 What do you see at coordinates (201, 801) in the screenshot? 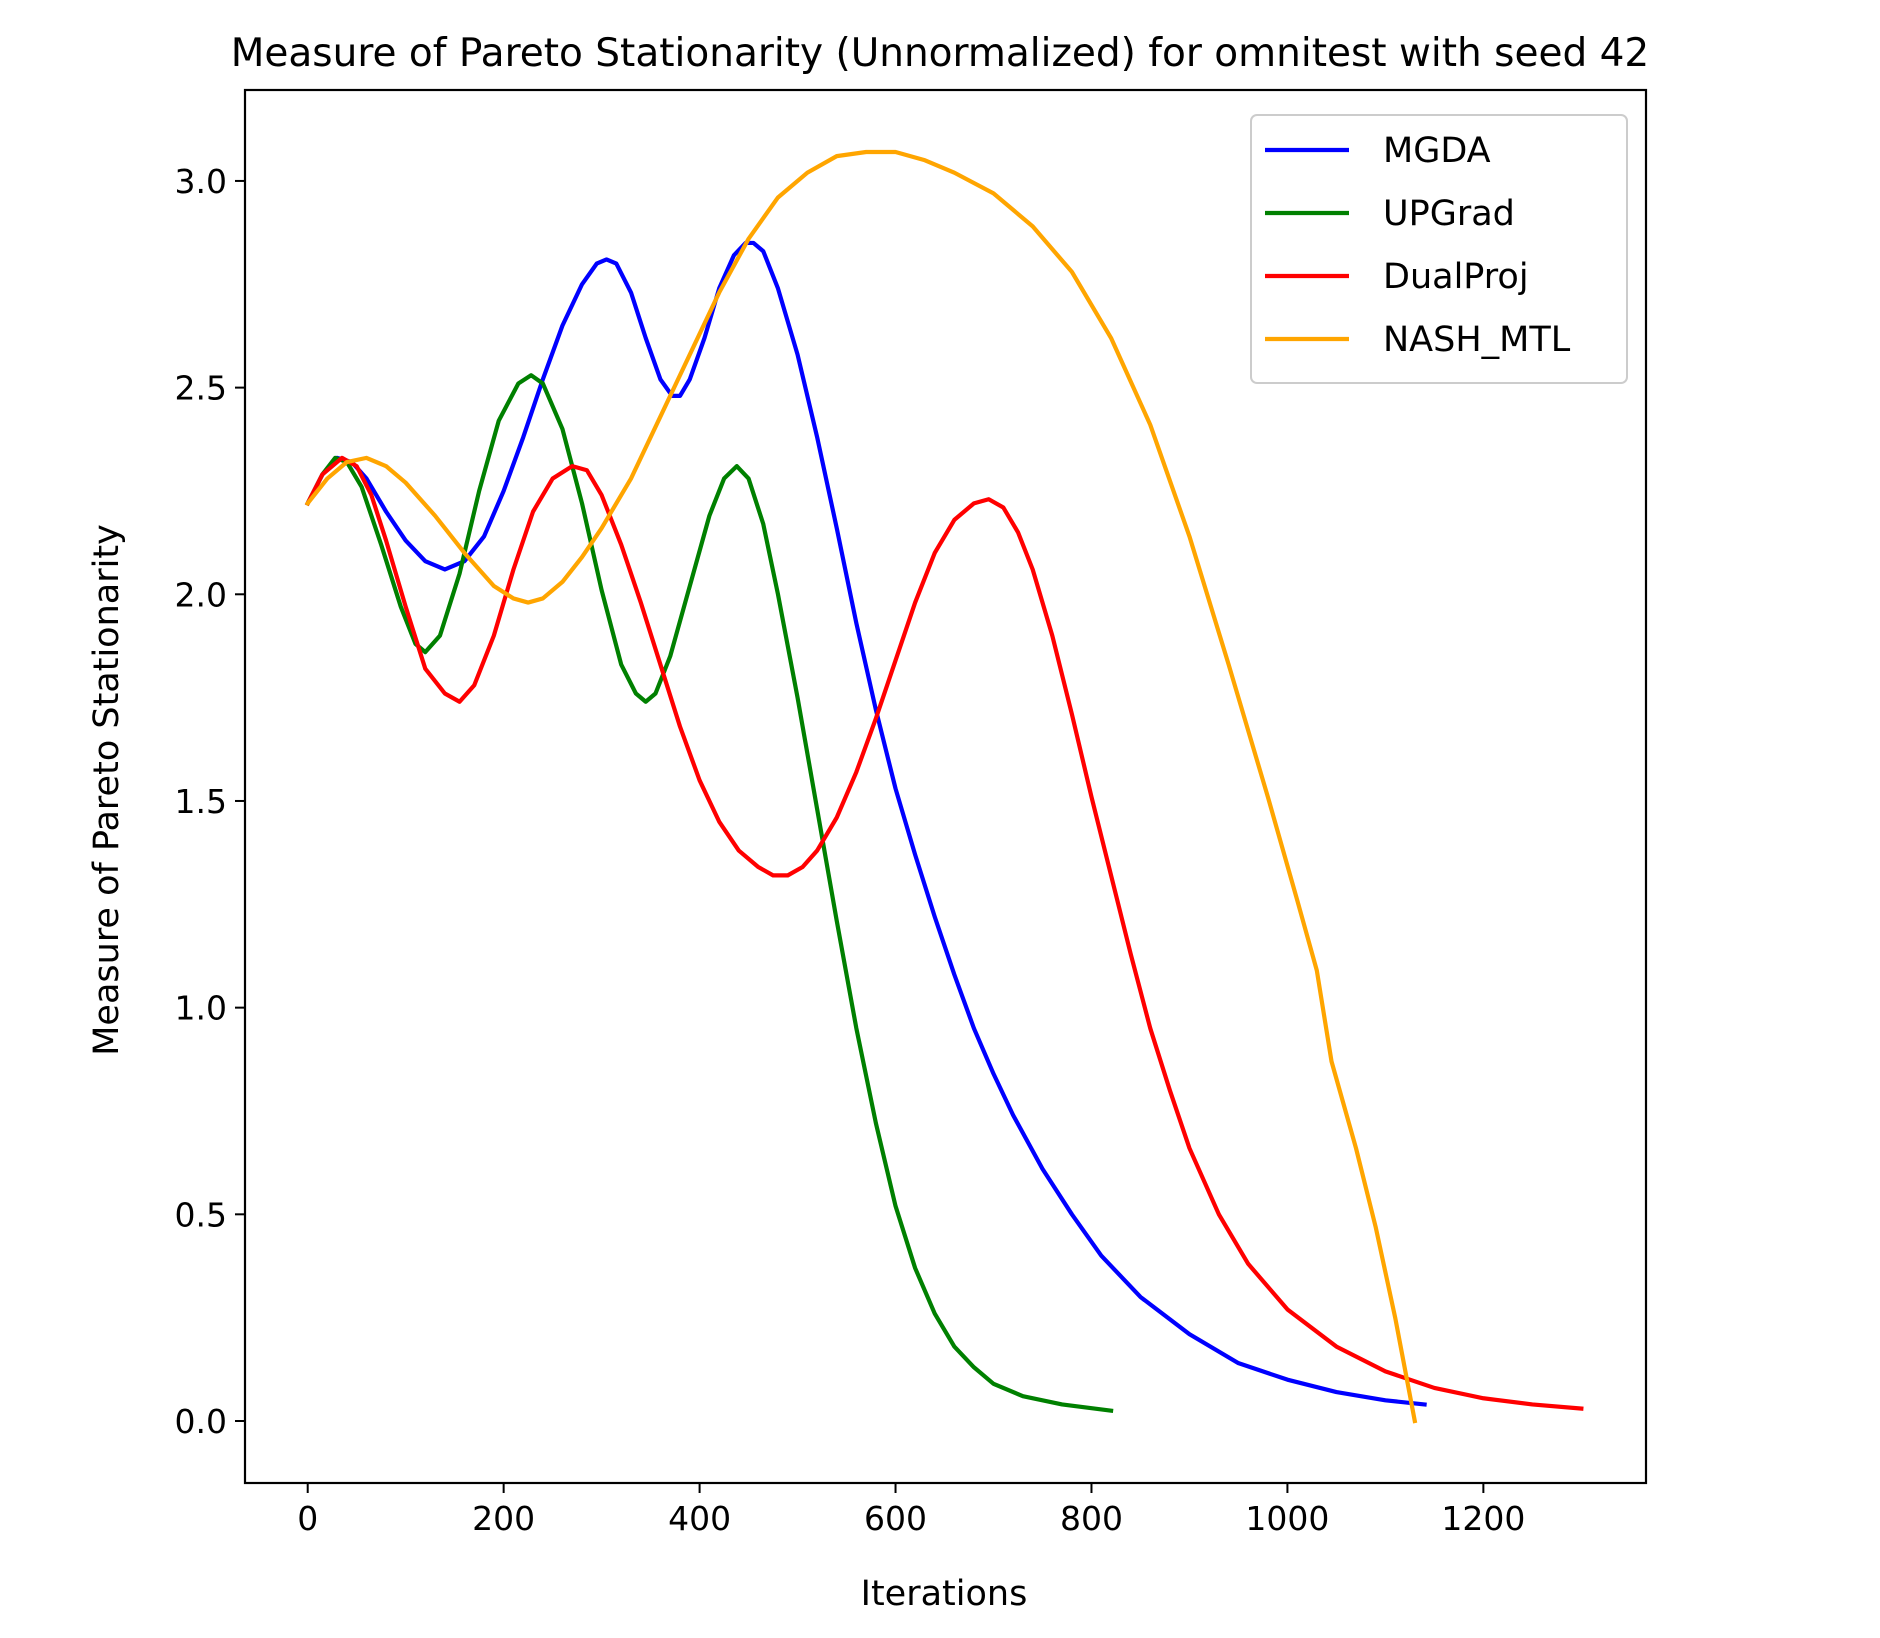
I see `y-tick-label: 1.5` at bounding box center [201, 801].